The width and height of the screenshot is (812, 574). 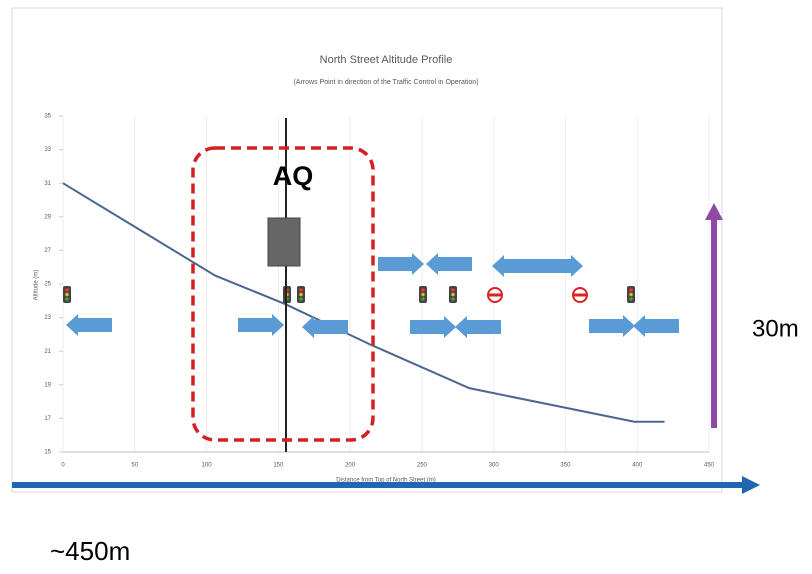 I want to click on x-axis-label: Distance from Top of North Street (m), so click(x=386, y=481).